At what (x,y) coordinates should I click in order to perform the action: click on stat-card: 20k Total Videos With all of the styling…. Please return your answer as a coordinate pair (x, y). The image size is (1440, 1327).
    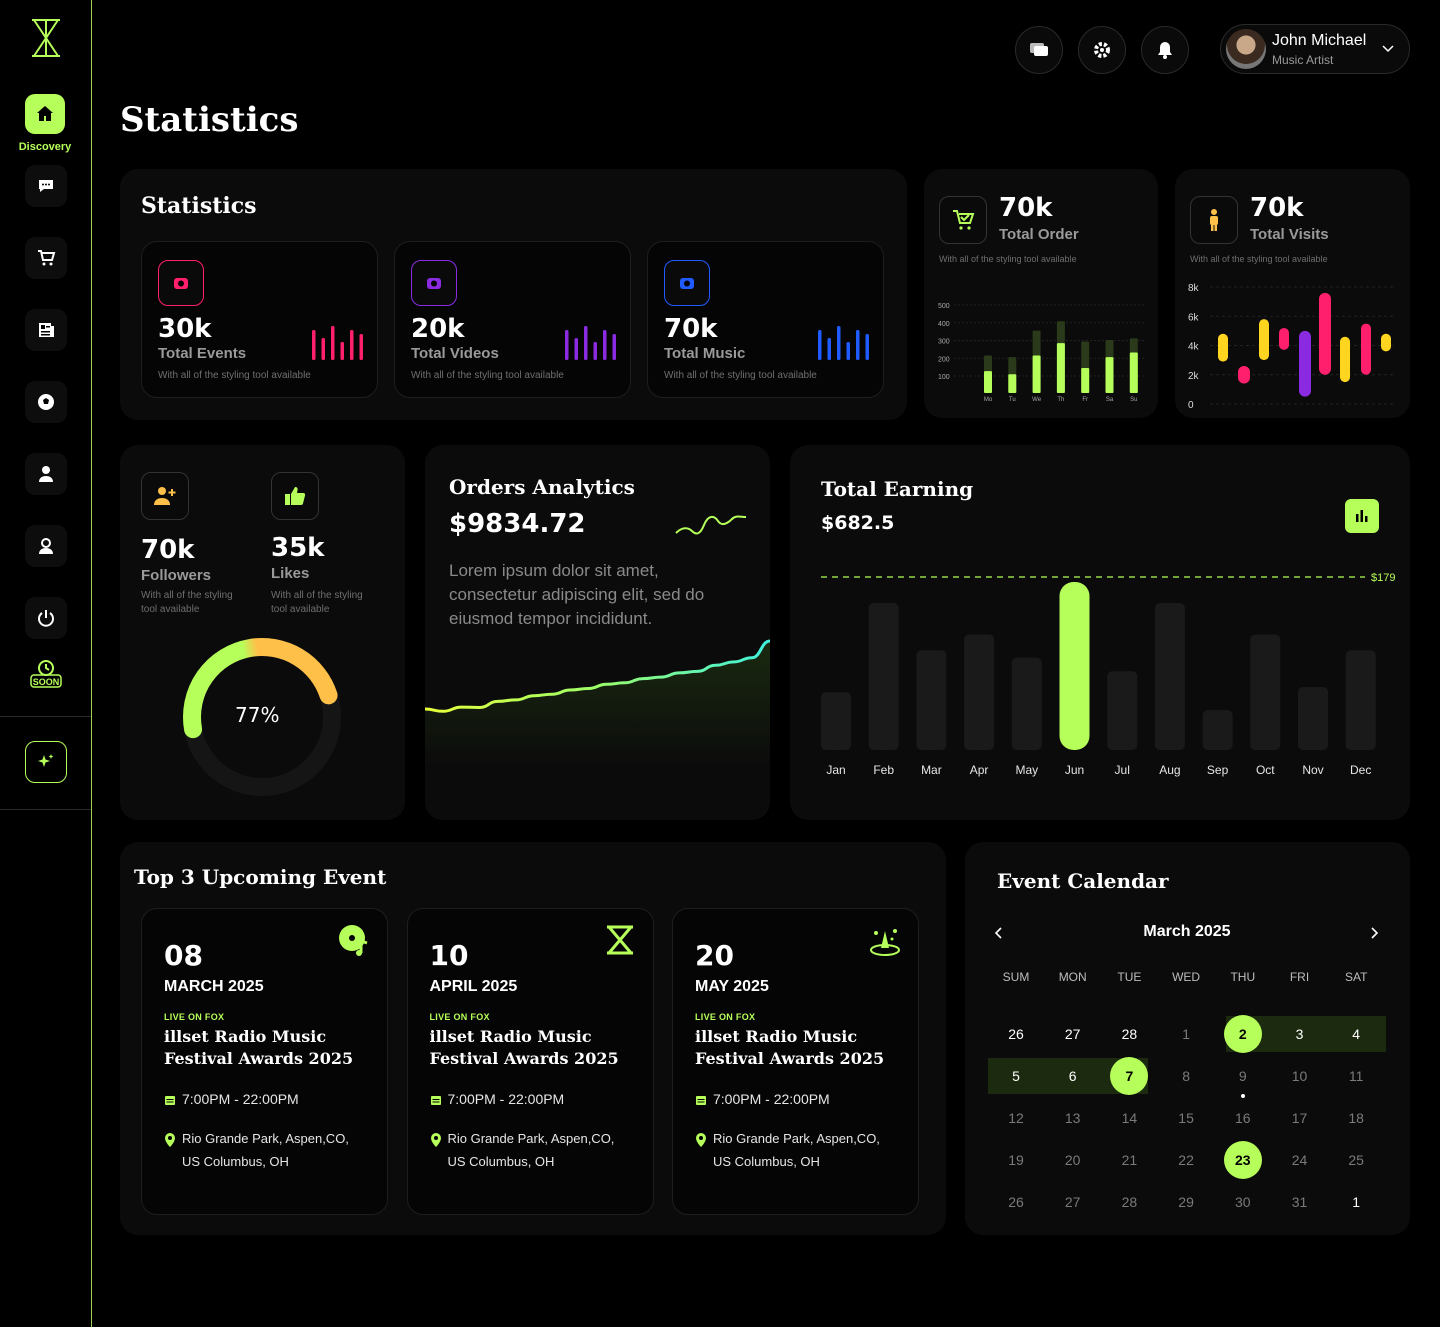
    Looking at the image, I should click on (512, 319).